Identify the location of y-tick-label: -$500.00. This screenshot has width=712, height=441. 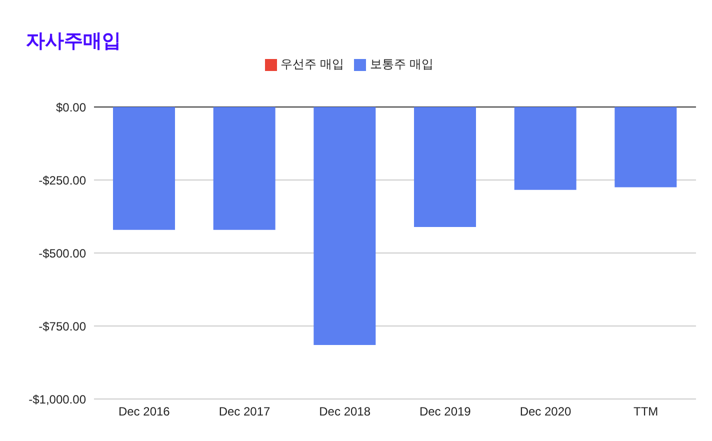
(62, 253).